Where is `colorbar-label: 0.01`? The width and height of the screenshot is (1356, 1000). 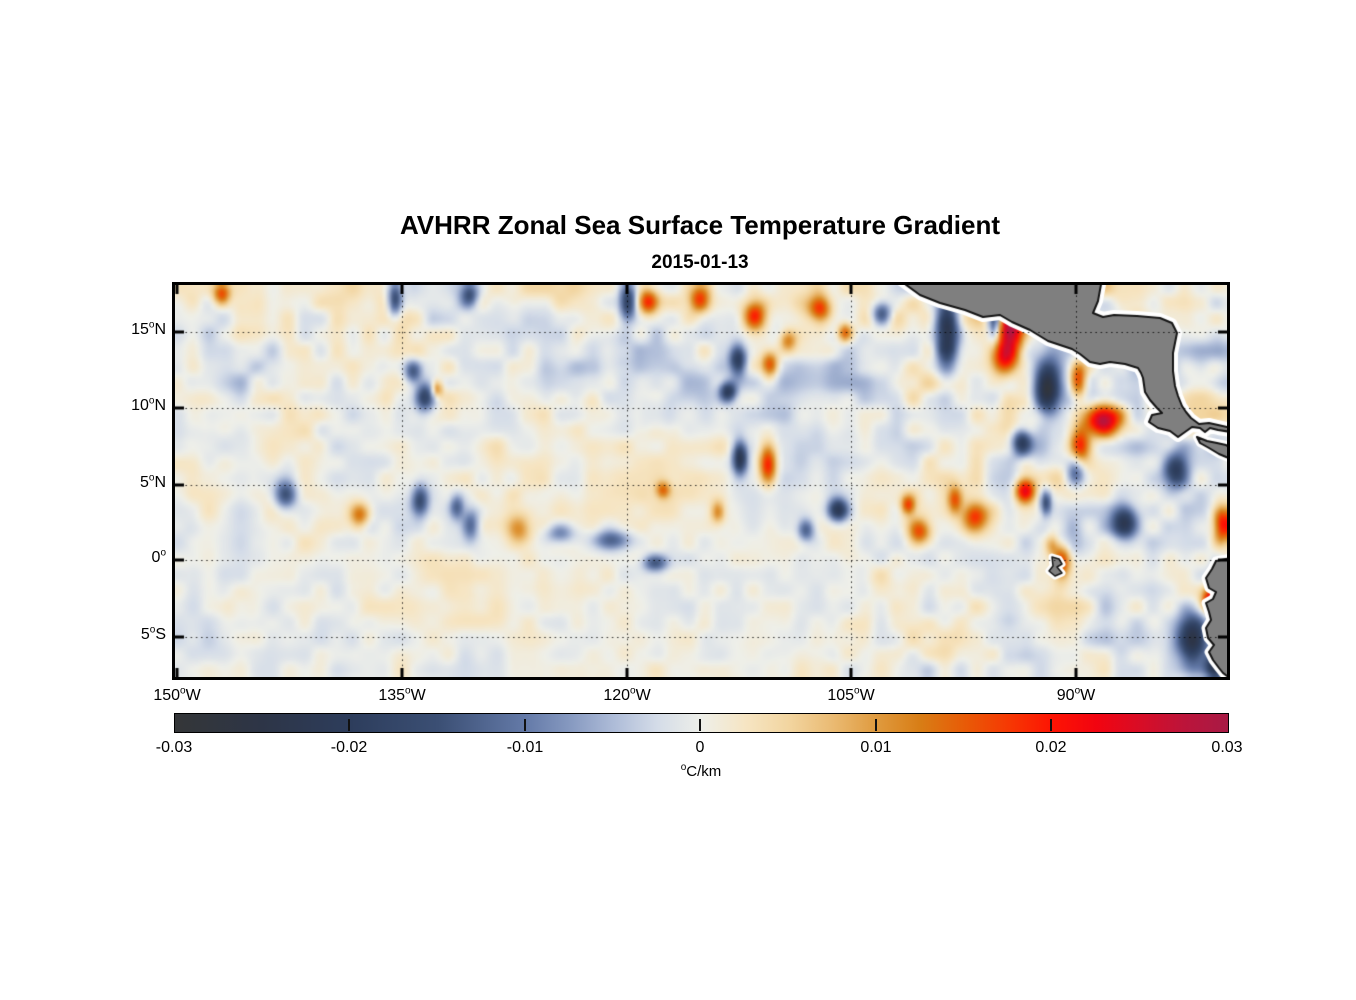 colorbar-label: 0.01 is located at coordinates (876, 747).